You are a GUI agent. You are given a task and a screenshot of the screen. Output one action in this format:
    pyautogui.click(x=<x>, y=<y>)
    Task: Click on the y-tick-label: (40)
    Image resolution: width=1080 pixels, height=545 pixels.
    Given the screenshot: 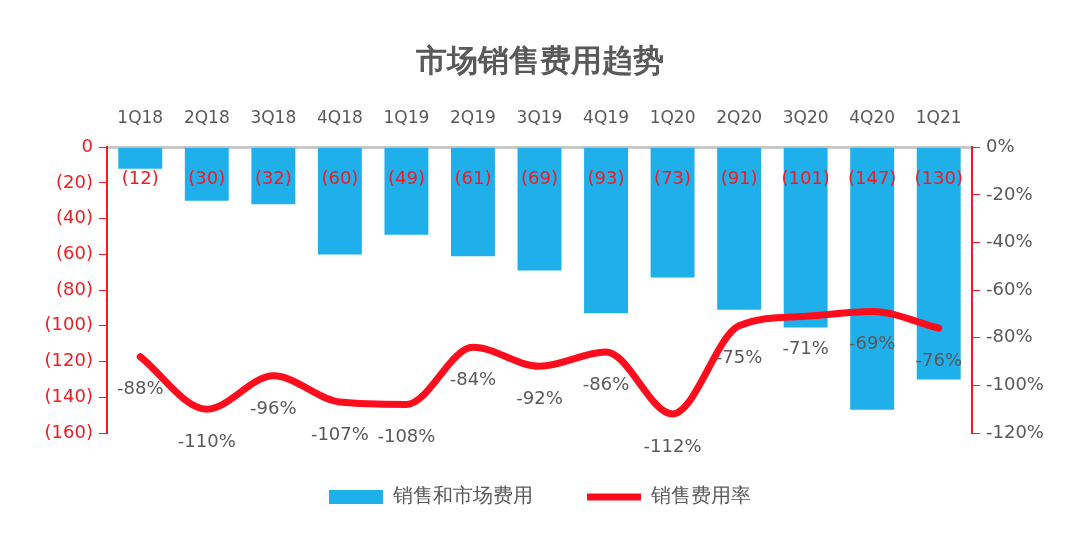 What is the action you would take?
    pyautogui.click(x=74, y=217)
    